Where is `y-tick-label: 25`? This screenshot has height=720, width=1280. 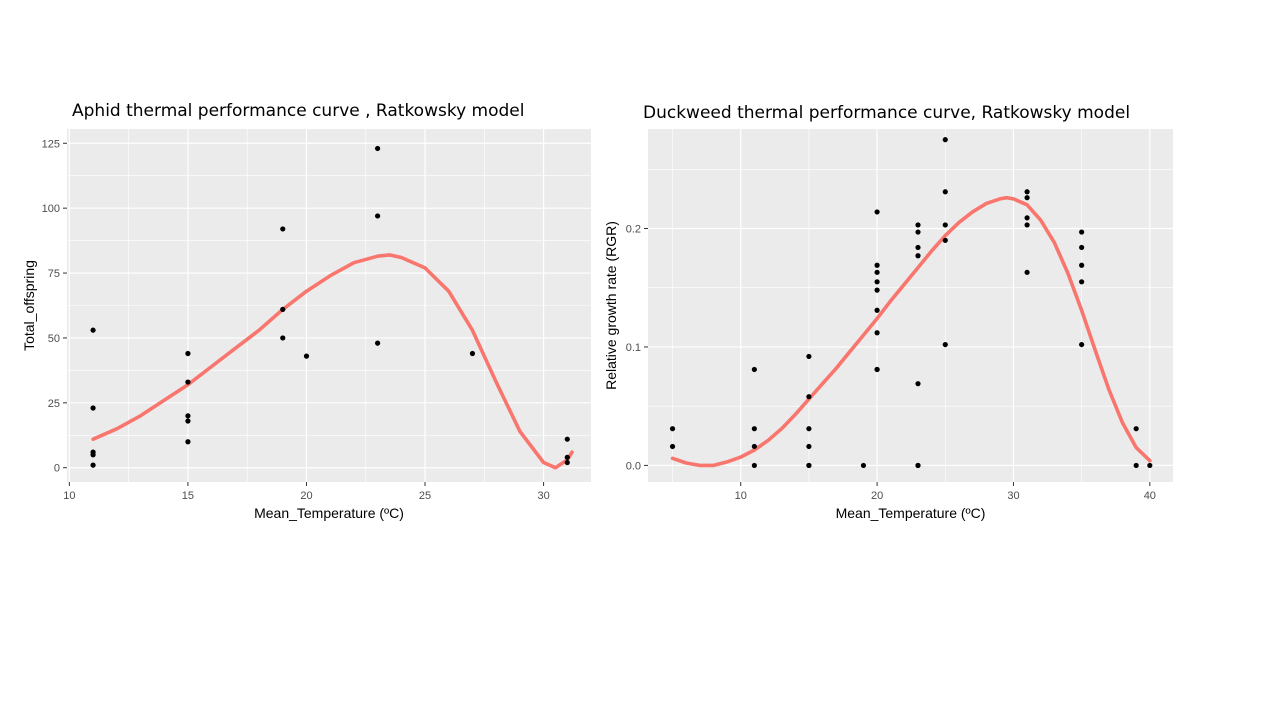 y-tick-label: 25 is located at coordinates (54, 404).